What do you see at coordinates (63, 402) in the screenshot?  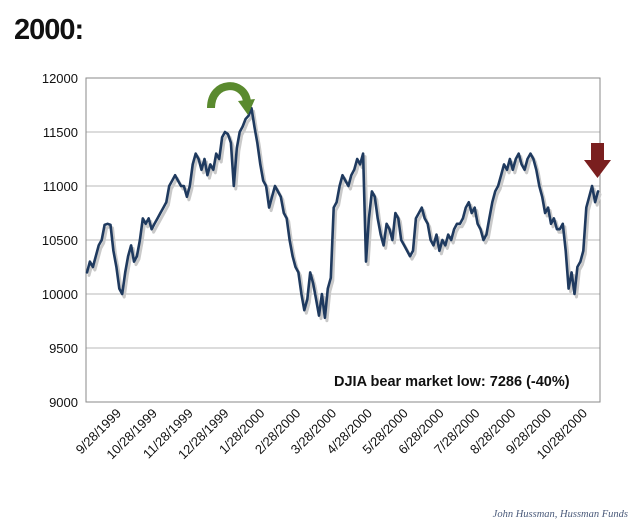 I see `y-tick-label: 9000` at bounding box center [63, 402].